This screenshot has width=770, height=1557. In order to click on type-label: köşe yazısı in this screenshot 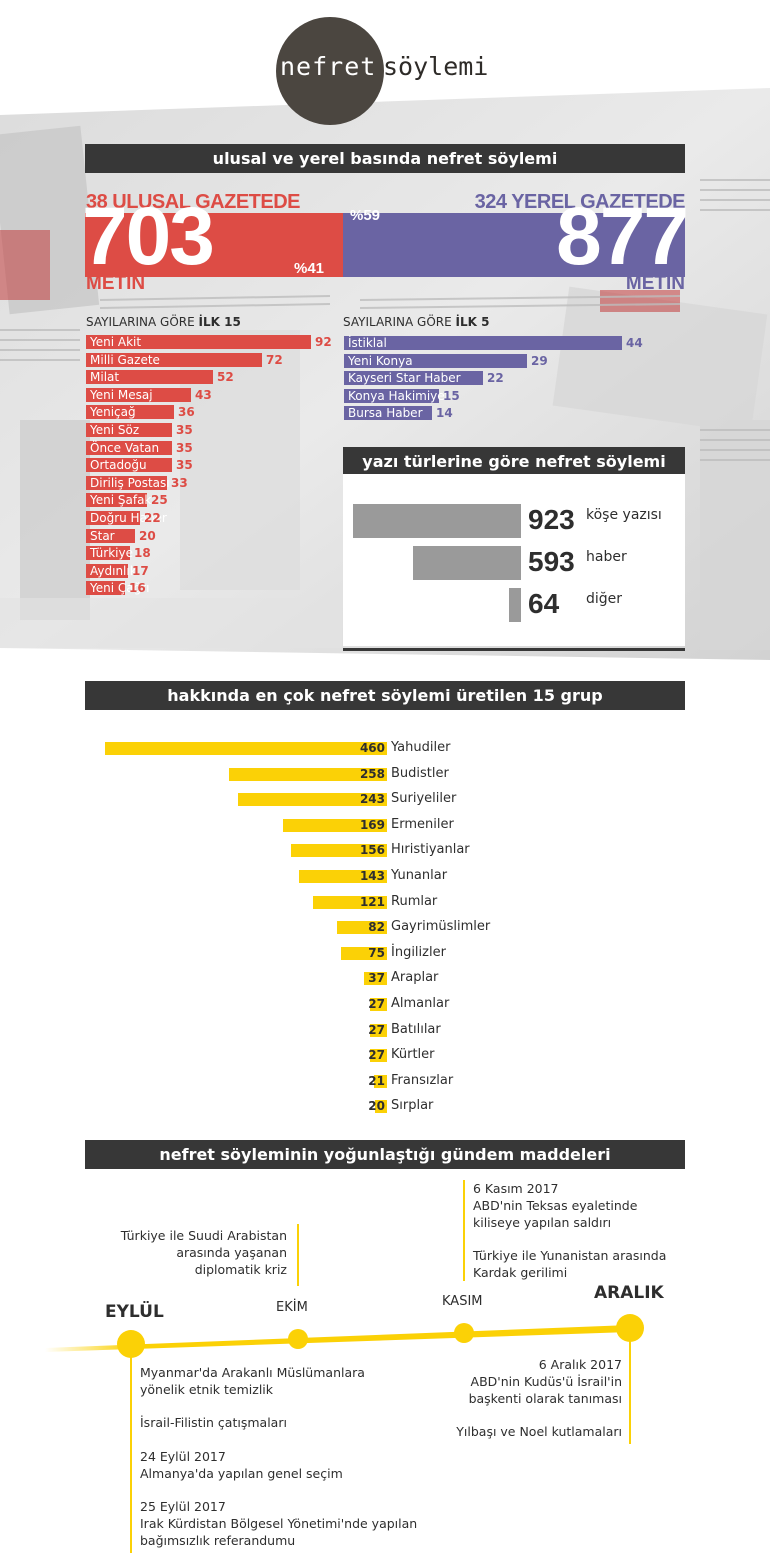, I will do `click(624, 515)`.